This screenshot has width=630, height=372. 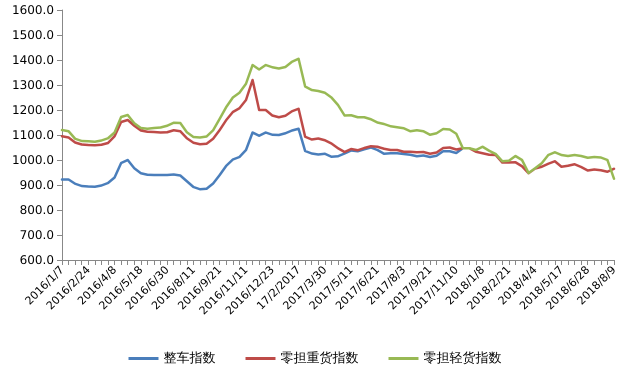 I want to click on legend-label: 零担轻货指数, so click(x=463, y=358).